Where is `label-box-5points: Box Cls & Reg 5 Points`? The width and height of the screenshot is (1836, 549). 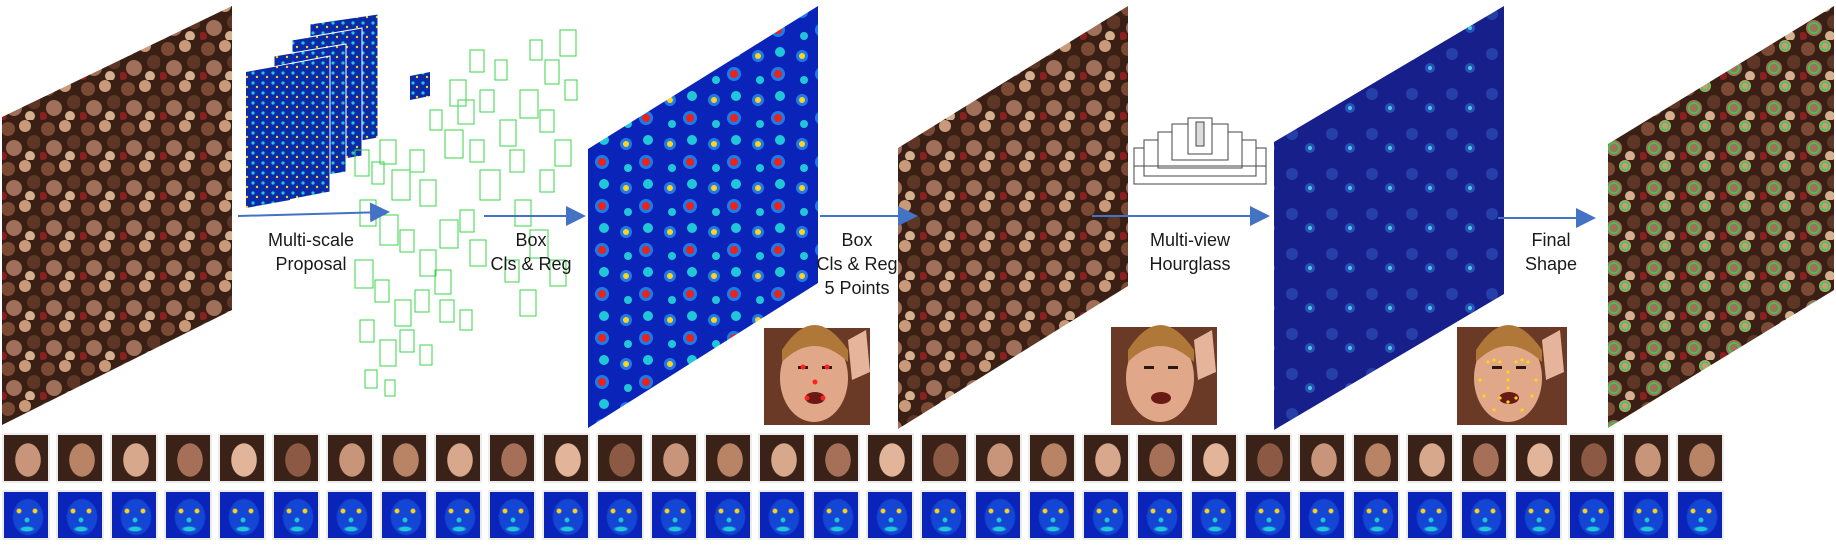
label-box-5points: Box Cls & Reg 5 Points is located at coordinates (857, 264).